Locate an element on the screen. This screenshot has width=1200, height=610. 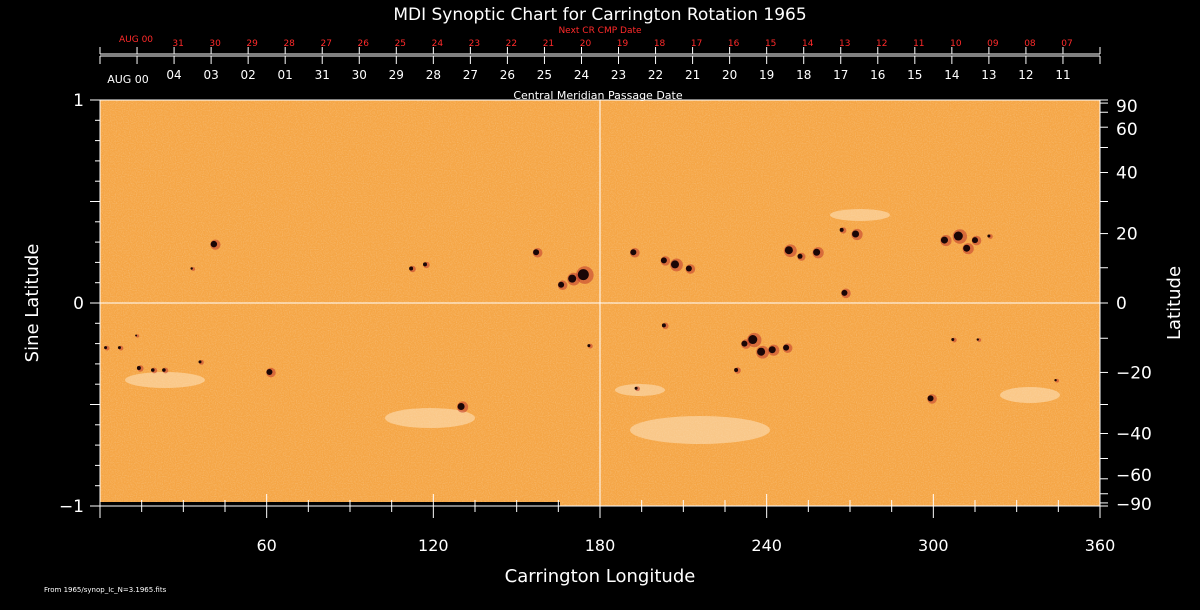
cmp-date: 28 is located at coordinates (433, 75).